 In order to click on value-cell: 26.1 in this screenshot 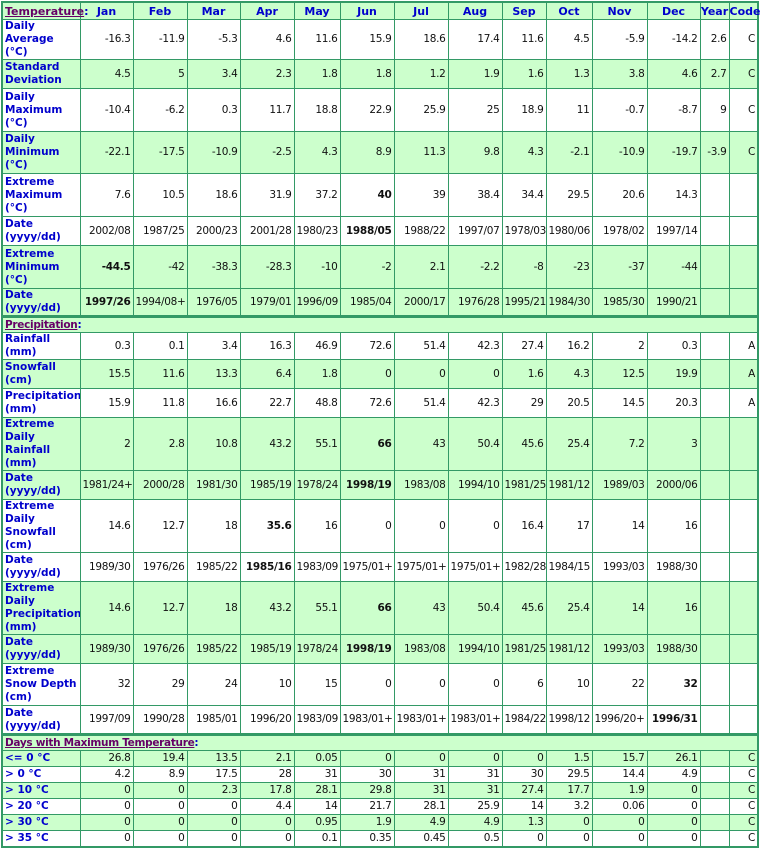, I will do `click(673, 758)`.